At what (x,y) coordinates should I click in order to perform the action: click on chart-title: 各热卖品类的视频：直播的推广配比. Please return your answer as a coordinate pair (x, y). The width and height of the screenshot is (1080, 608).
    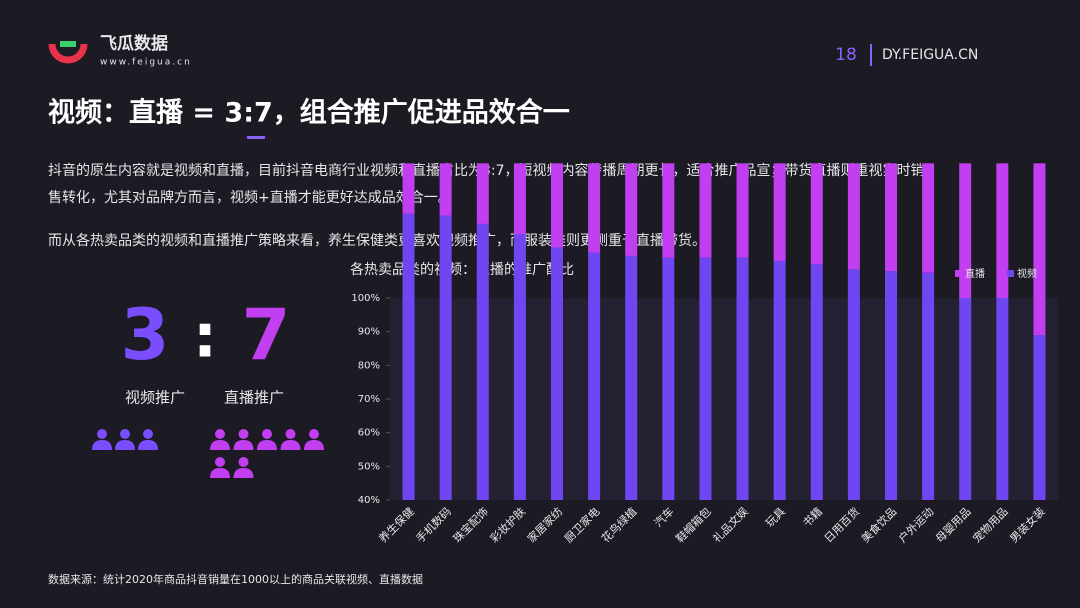
    Looking at the image, I should click on (462, 269).